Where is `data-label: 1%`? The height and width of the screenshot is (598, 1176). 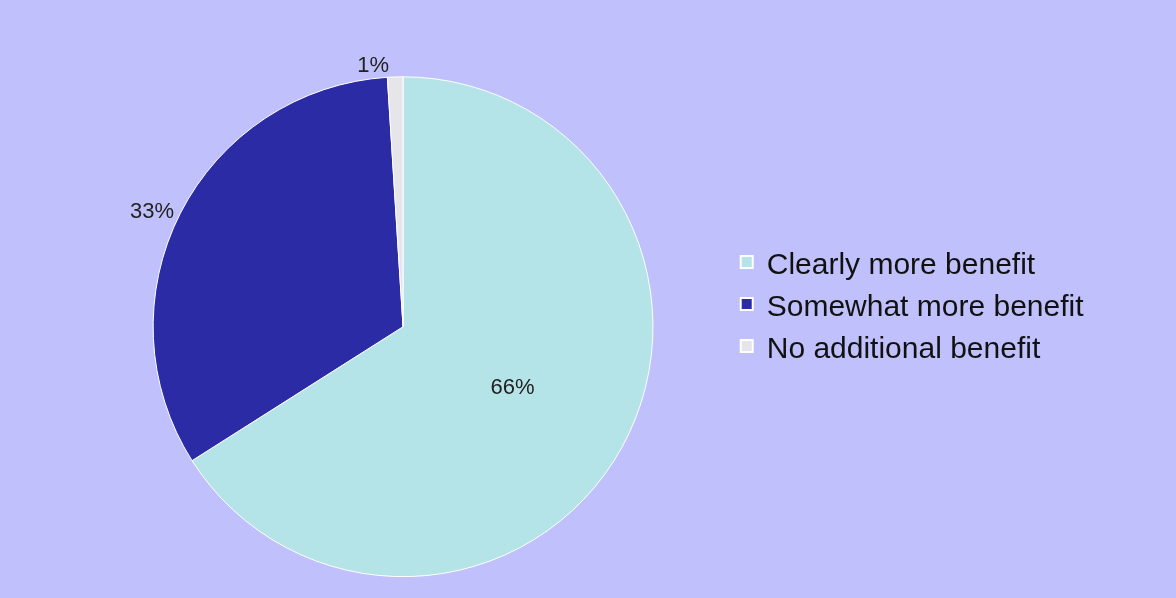 data-label: 1% is located at coordinates (373, 64).